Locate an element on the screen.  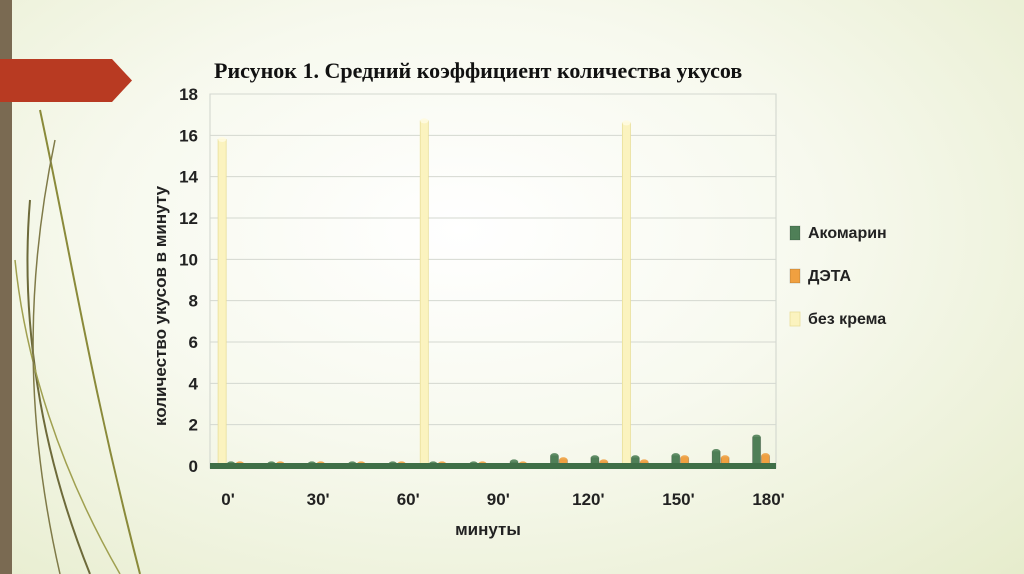
decorative-curves is located at coordinates (77, 341).